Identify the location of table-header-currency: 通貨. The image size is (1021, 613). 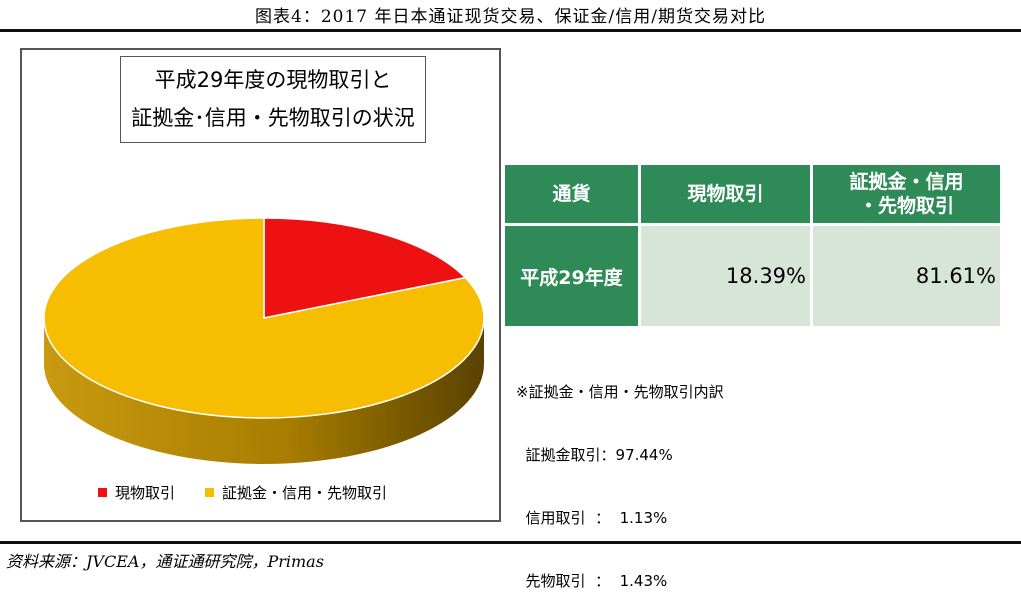
(571, 194).